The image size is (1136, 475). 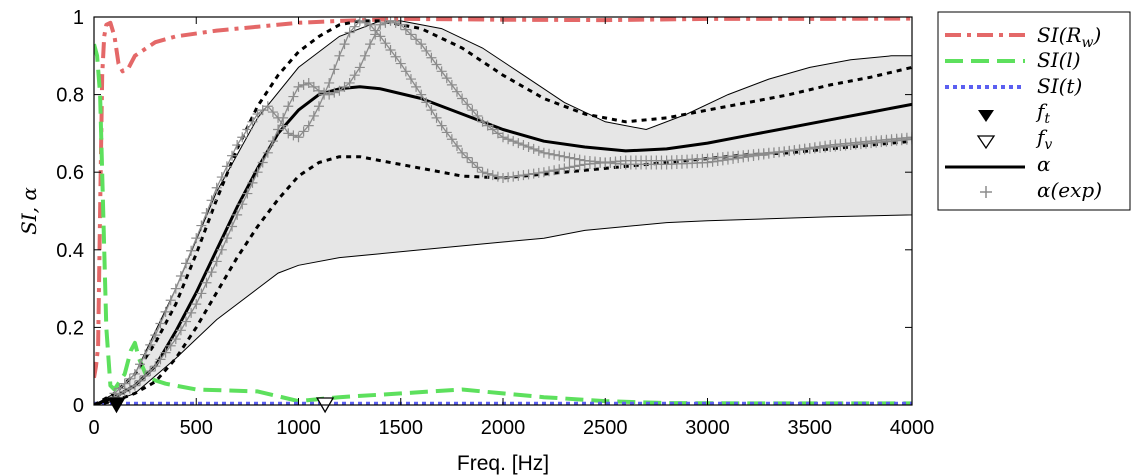 I want to click on y-tick-label: 0.6, so click(x=70, y=173).